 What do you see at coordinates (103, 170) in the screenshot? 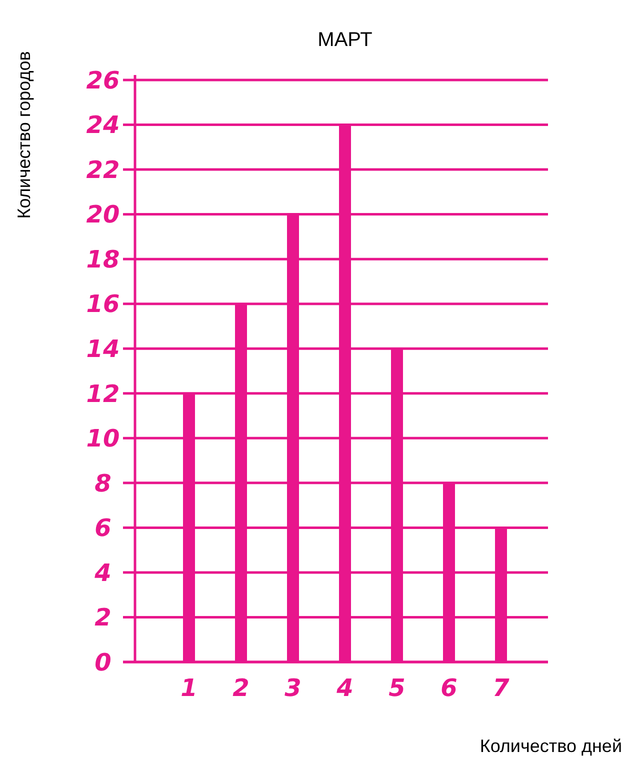
I see `y-tick-label: 22` at bounding box center [103, 170].